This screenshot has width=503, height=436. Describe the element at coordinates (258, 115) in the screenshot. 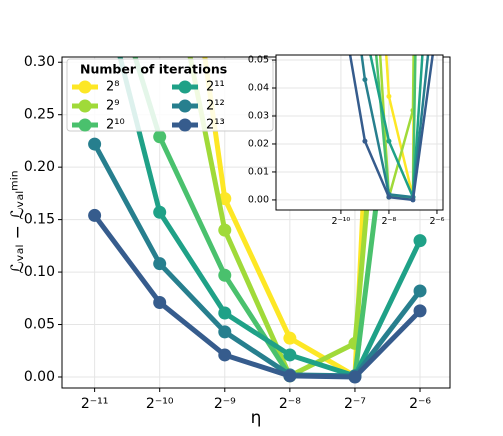

I see `y-tick-label: 0.03` at that location.